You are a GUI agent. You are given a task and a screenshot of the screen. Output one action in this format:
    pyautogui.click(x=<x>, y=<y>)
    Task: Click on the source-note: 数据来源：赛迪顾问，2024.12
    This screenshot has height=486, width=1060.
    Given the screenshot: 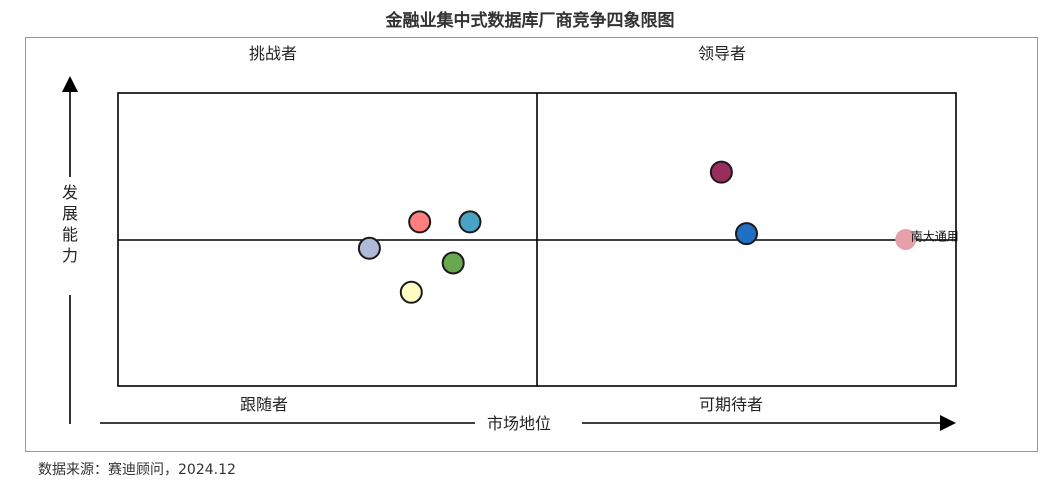 What is the action you would take?
    pyautogui.click(x=137, y=470)
    